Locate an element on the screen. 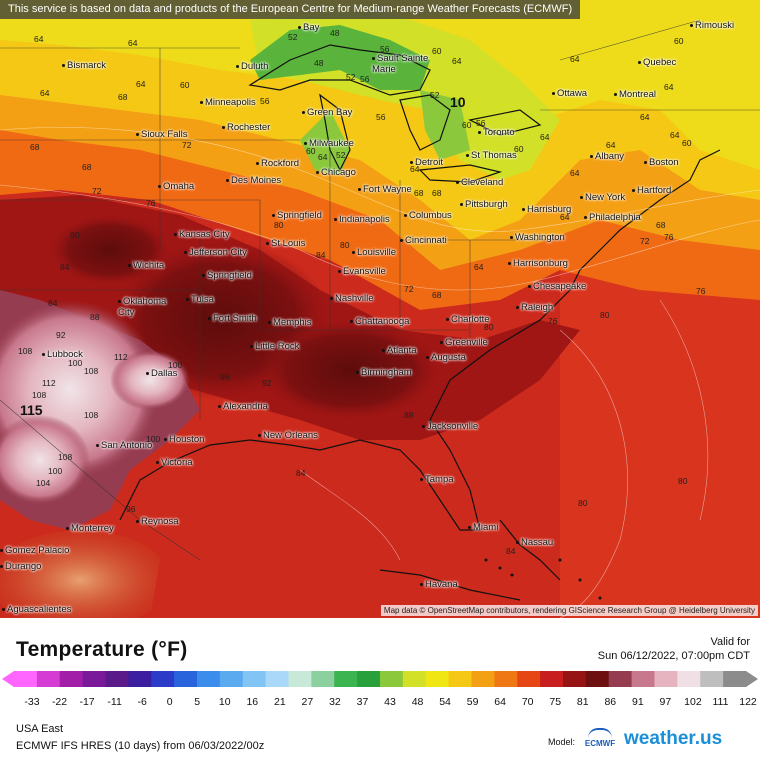  city-label: Charlotte is located at coordinates (468, 319).